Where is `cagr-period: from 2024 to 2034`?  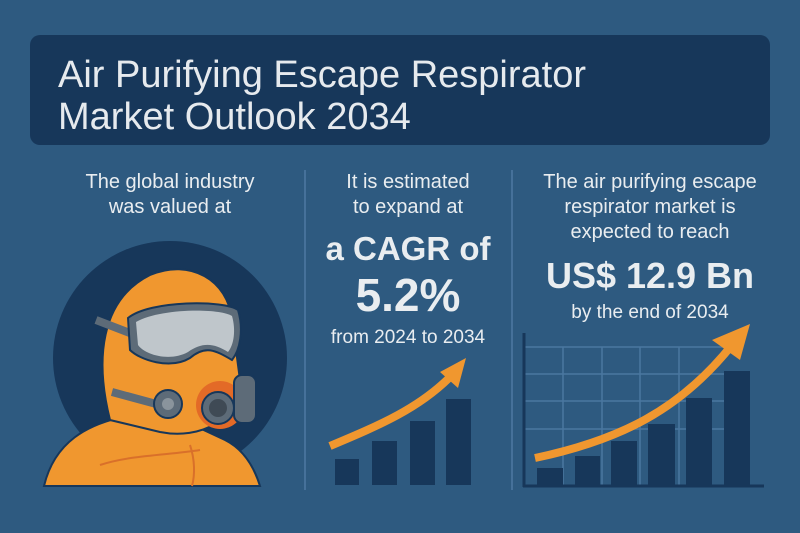
cagr-period: from 2024 to 2034 is located at coordinates (408, 337).